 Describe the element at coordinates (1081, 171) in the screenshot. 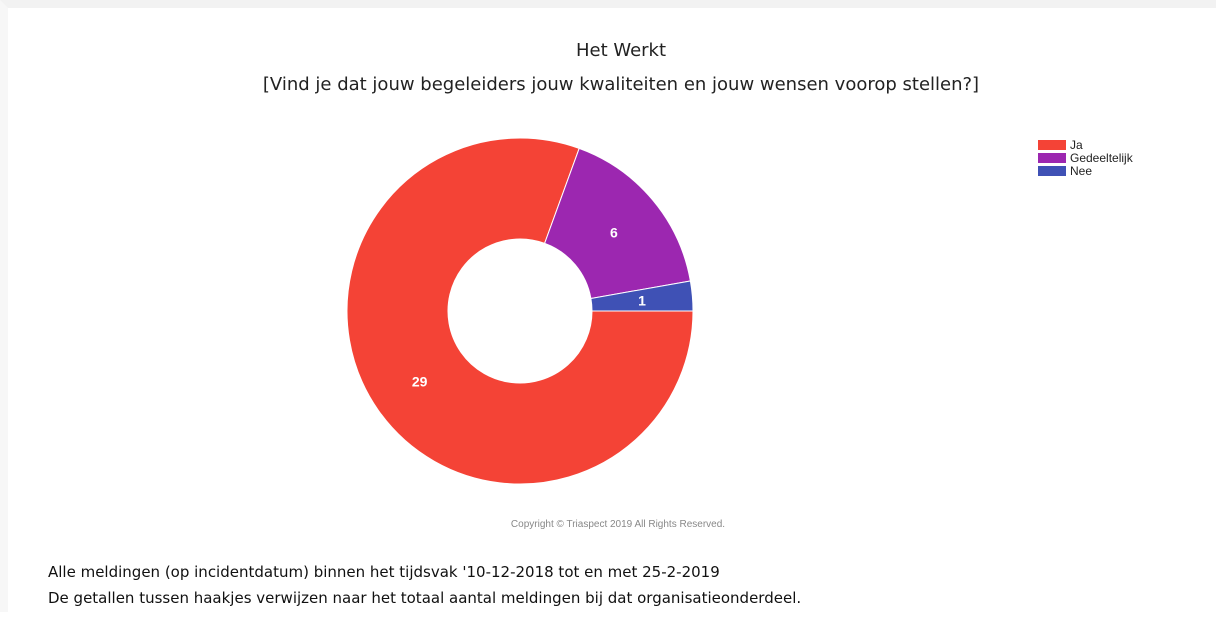

I see `legend-label: Nee` at that location.